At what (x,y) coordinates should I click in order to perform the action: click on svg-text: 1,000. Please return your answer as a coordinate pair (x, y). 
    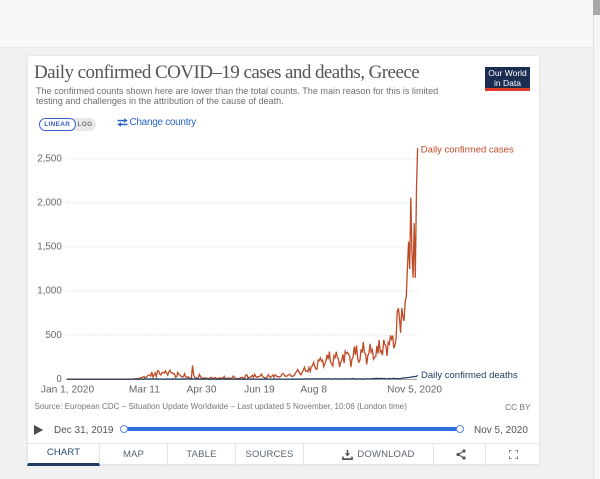
    Looking at the image, I should click on (49, 291).